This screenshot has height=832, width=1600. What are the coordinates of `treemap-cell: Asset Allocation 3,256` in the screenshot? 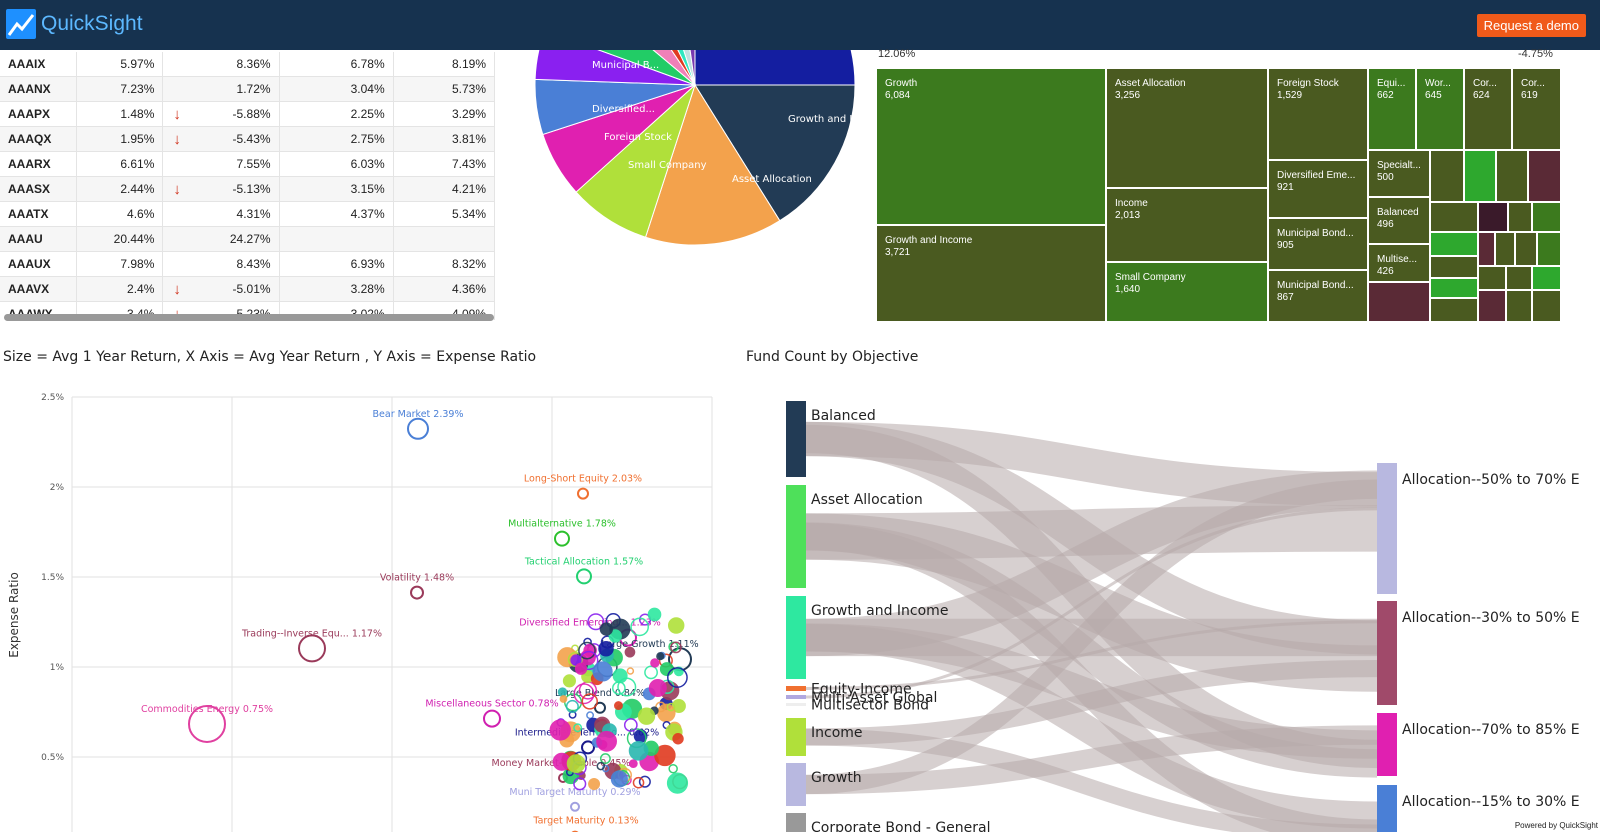 It's located at (1187, 128).